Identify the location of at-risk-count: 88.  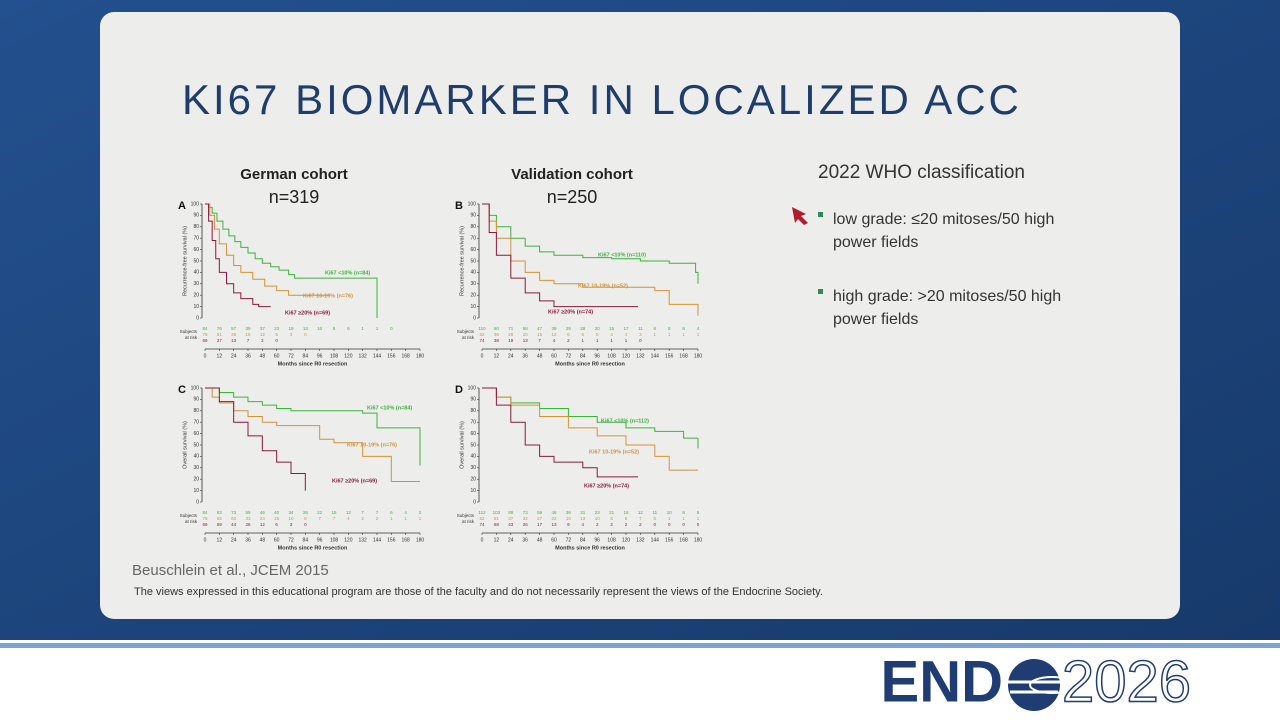
(511, 512).